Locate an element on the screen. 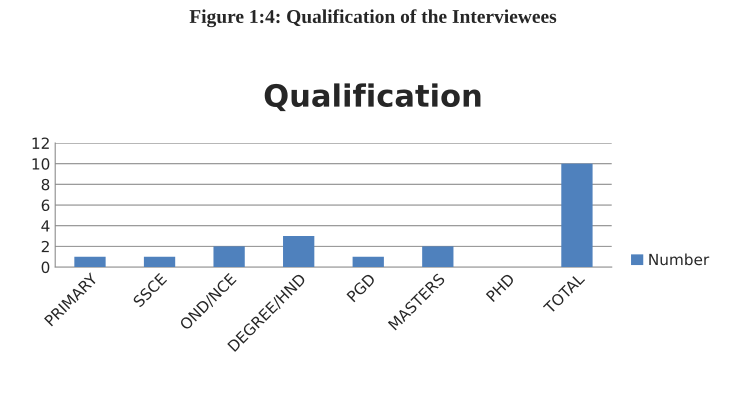  legend-label: Number is located at coordinates (679, 259).